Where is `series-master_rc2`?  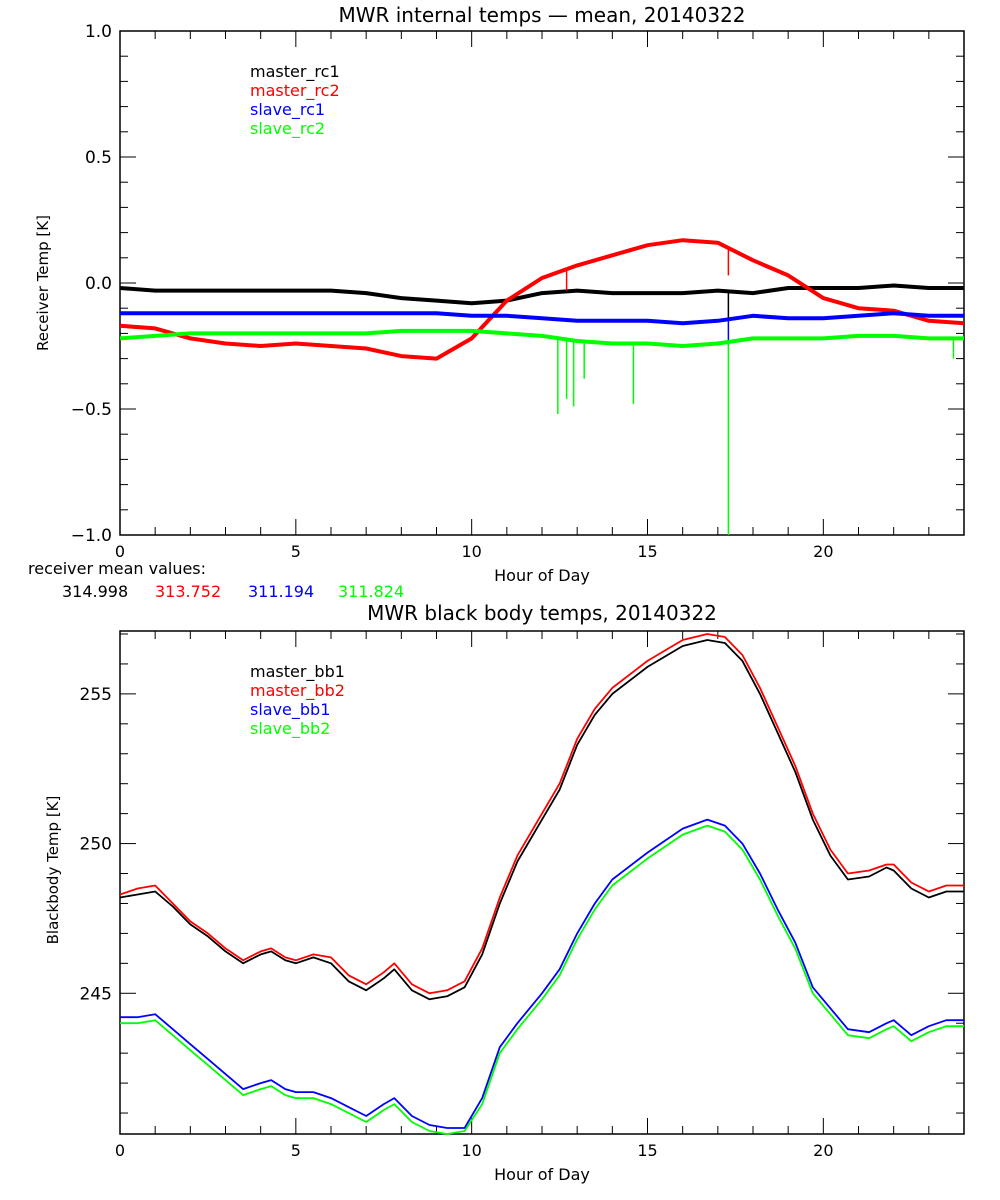
series-master_rc2 is located at coordinates (542, 299).